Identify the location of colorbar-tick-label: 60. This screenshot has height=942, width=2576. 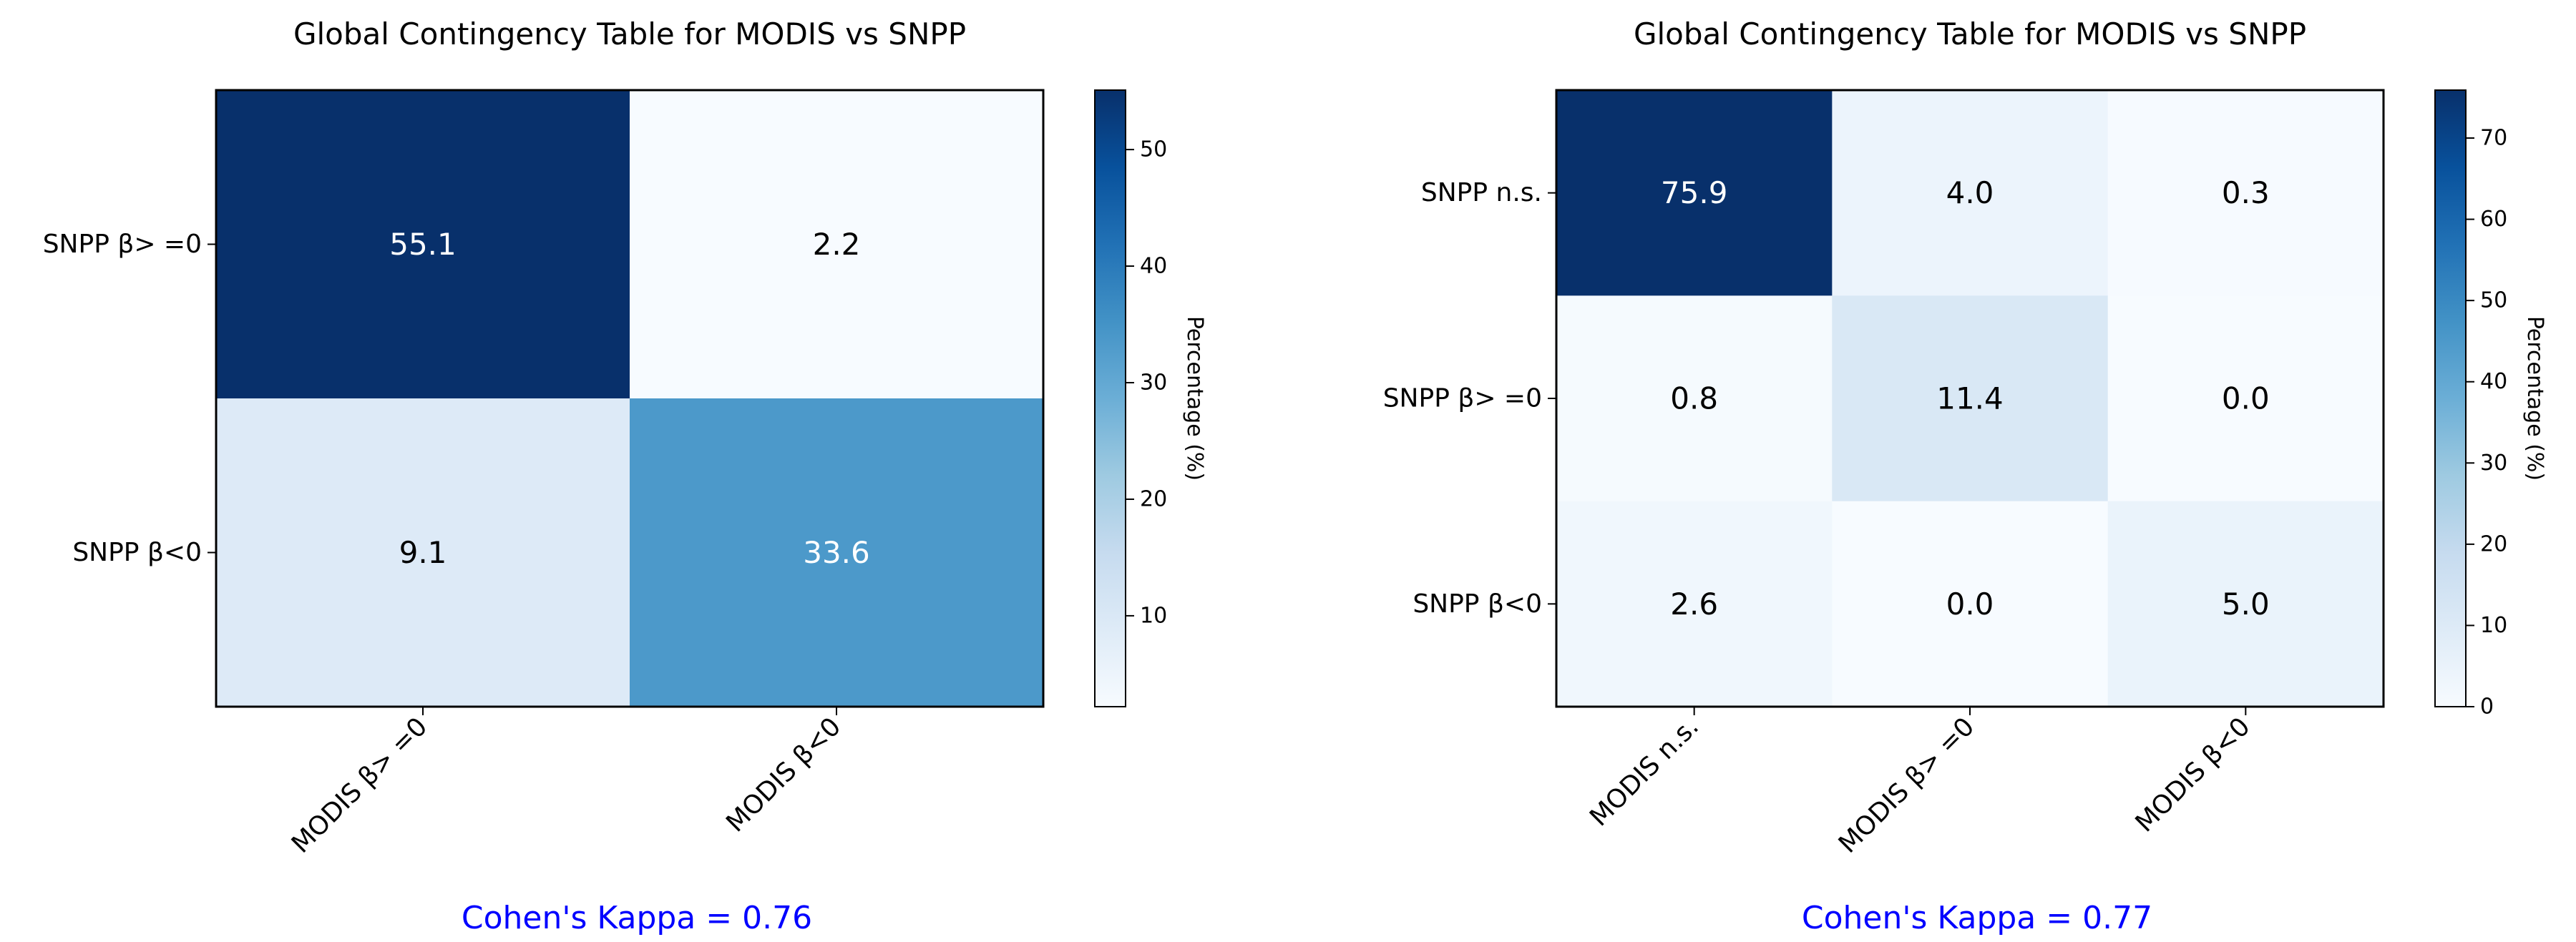
(2493, 219).